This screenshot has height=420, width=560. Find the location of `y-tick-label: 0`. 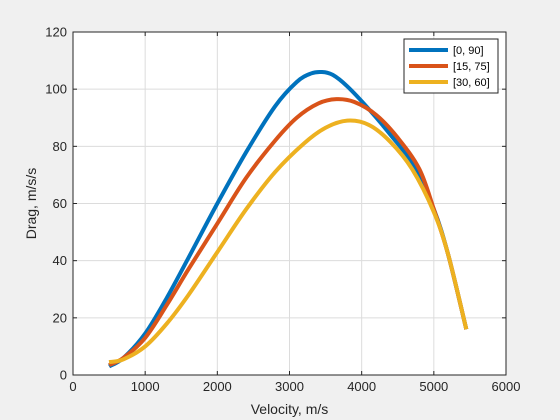

y-tick-label: 0 is located at coordinates (63, 375).